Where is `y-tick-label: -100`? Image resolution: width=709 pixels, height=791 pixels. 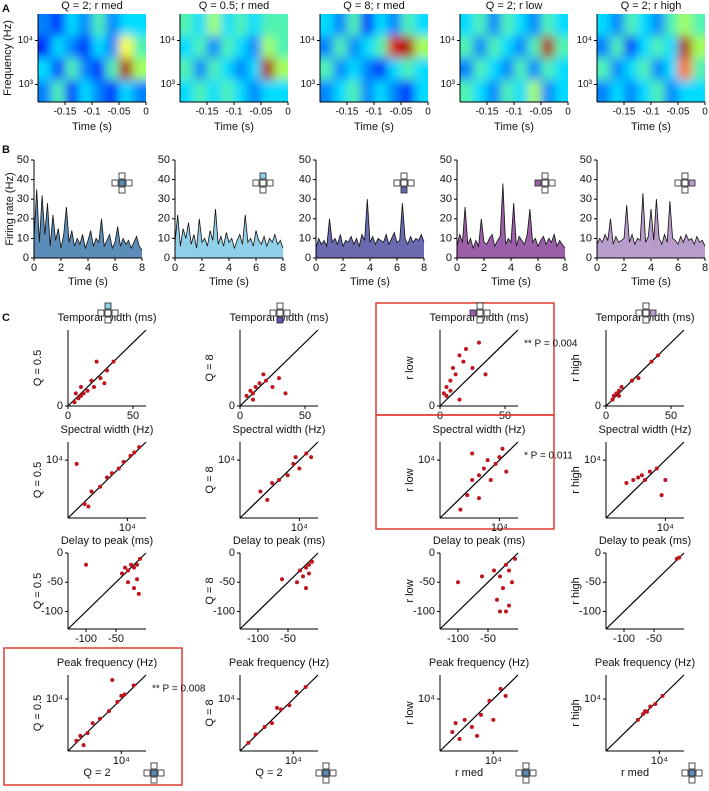 y-tick-label: -100 is located at coordinates (424, 611).